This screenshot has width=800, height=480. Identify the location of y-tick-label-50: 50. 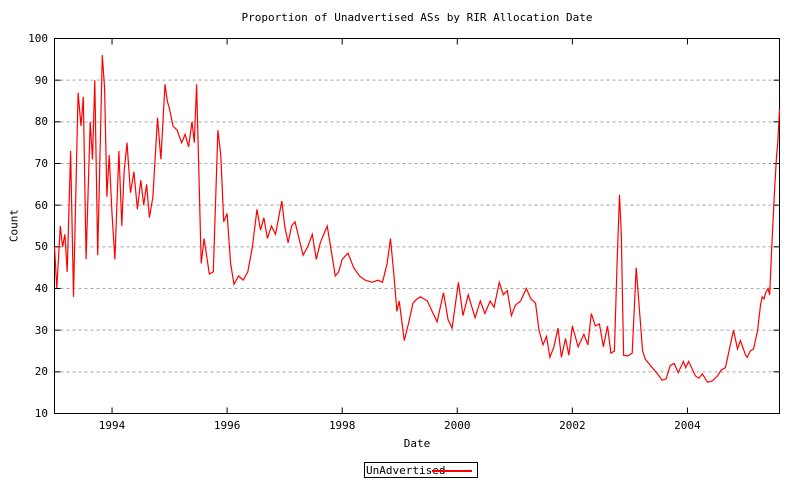
(41, 247).